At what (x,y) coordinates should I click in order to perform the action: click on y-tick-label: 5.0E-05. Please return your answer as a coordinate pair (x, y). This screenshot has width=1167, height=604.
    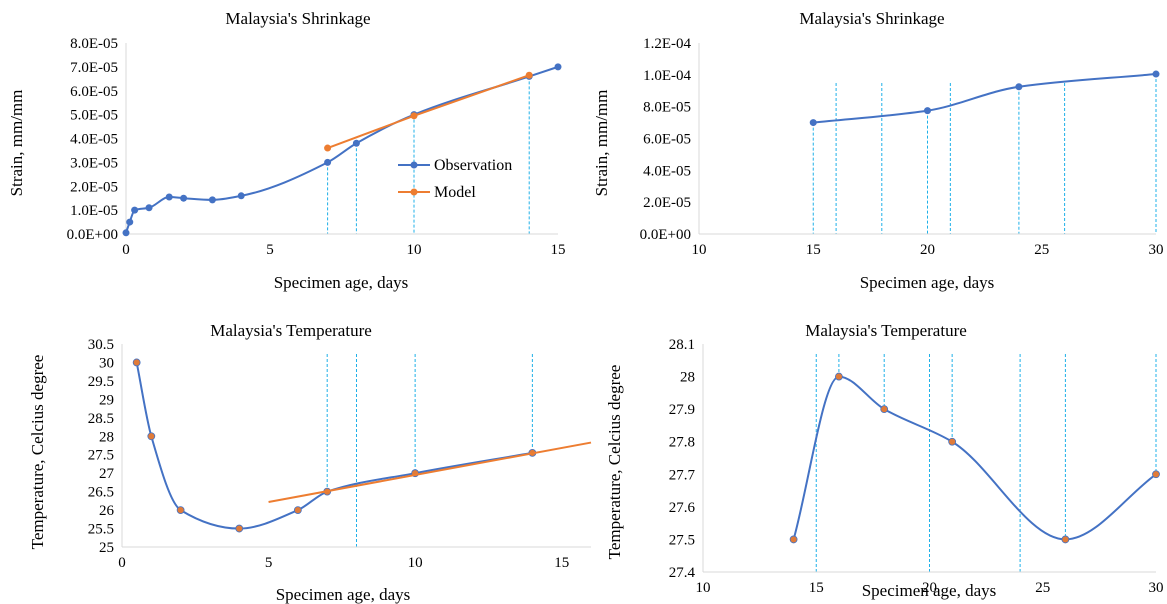
    Looking at the image, I should click on (94, 116).